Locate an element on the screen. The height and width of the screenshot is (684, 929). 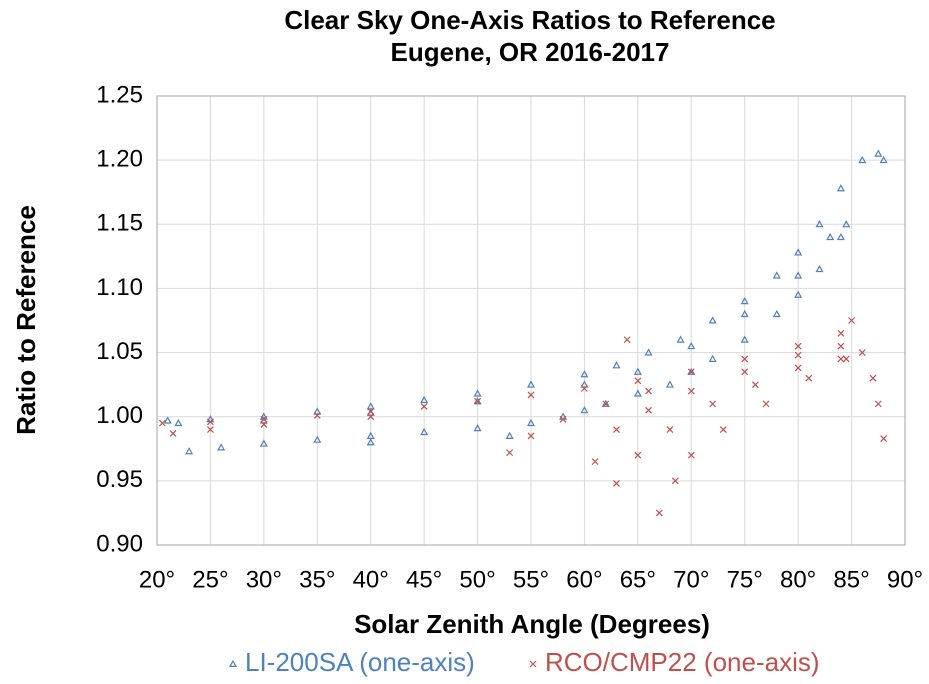
y-axis-title: Ratio to Reference is located at coordinates (26, 320).